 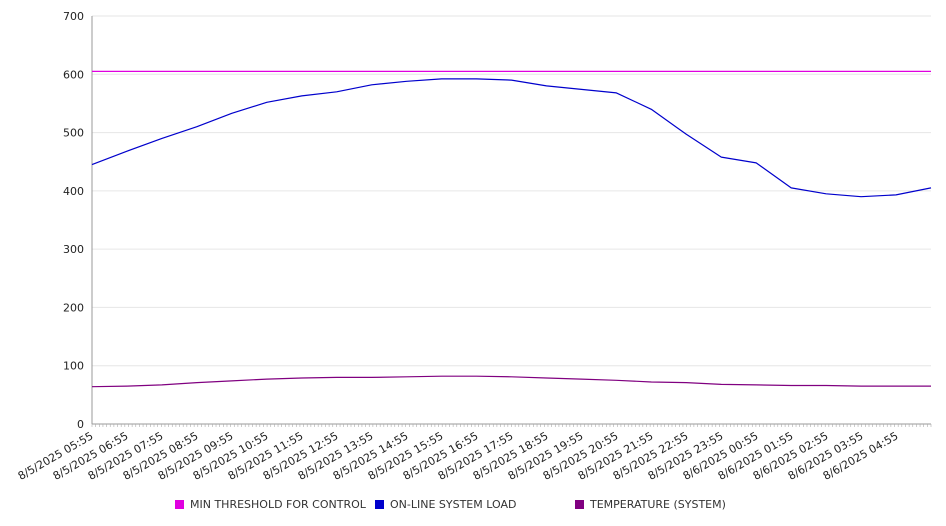 I want to click on legend-label-temperature: TEMPERATURE (SYSTEM), so click(x=658, y=504).